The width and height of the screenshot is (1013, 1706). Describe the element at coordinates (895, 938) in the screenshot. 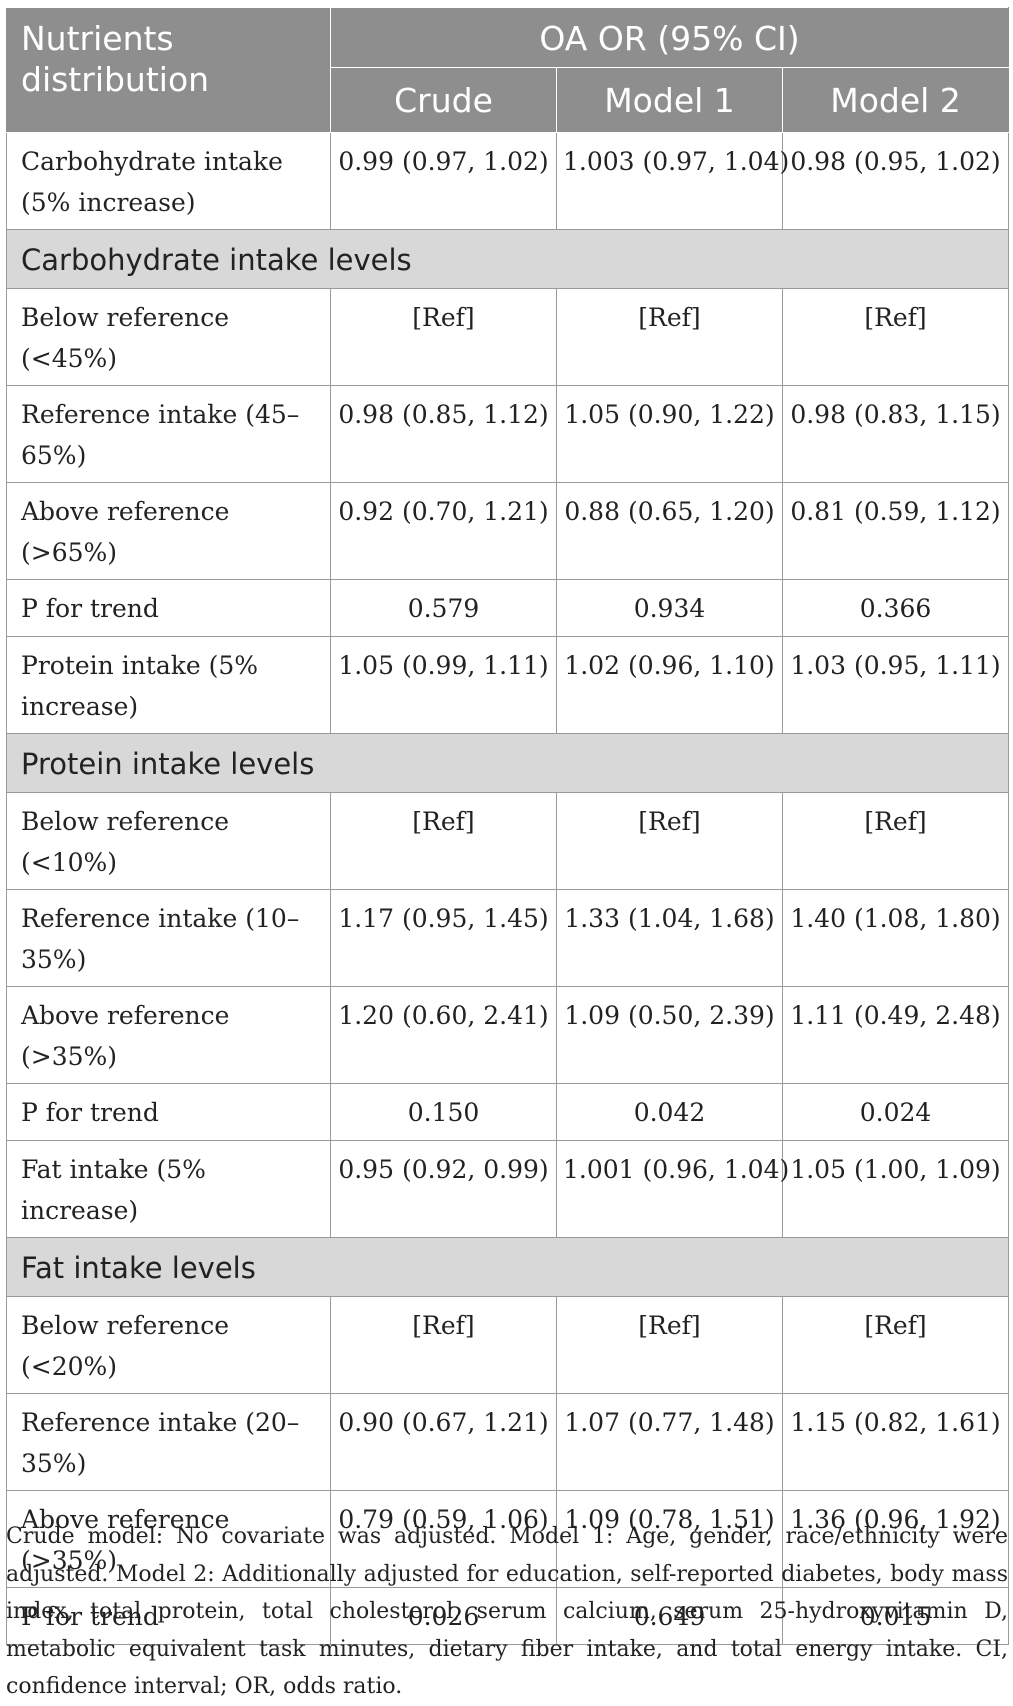

I see `value-cell: 1.40 (1.08, 1.80)` at that location.